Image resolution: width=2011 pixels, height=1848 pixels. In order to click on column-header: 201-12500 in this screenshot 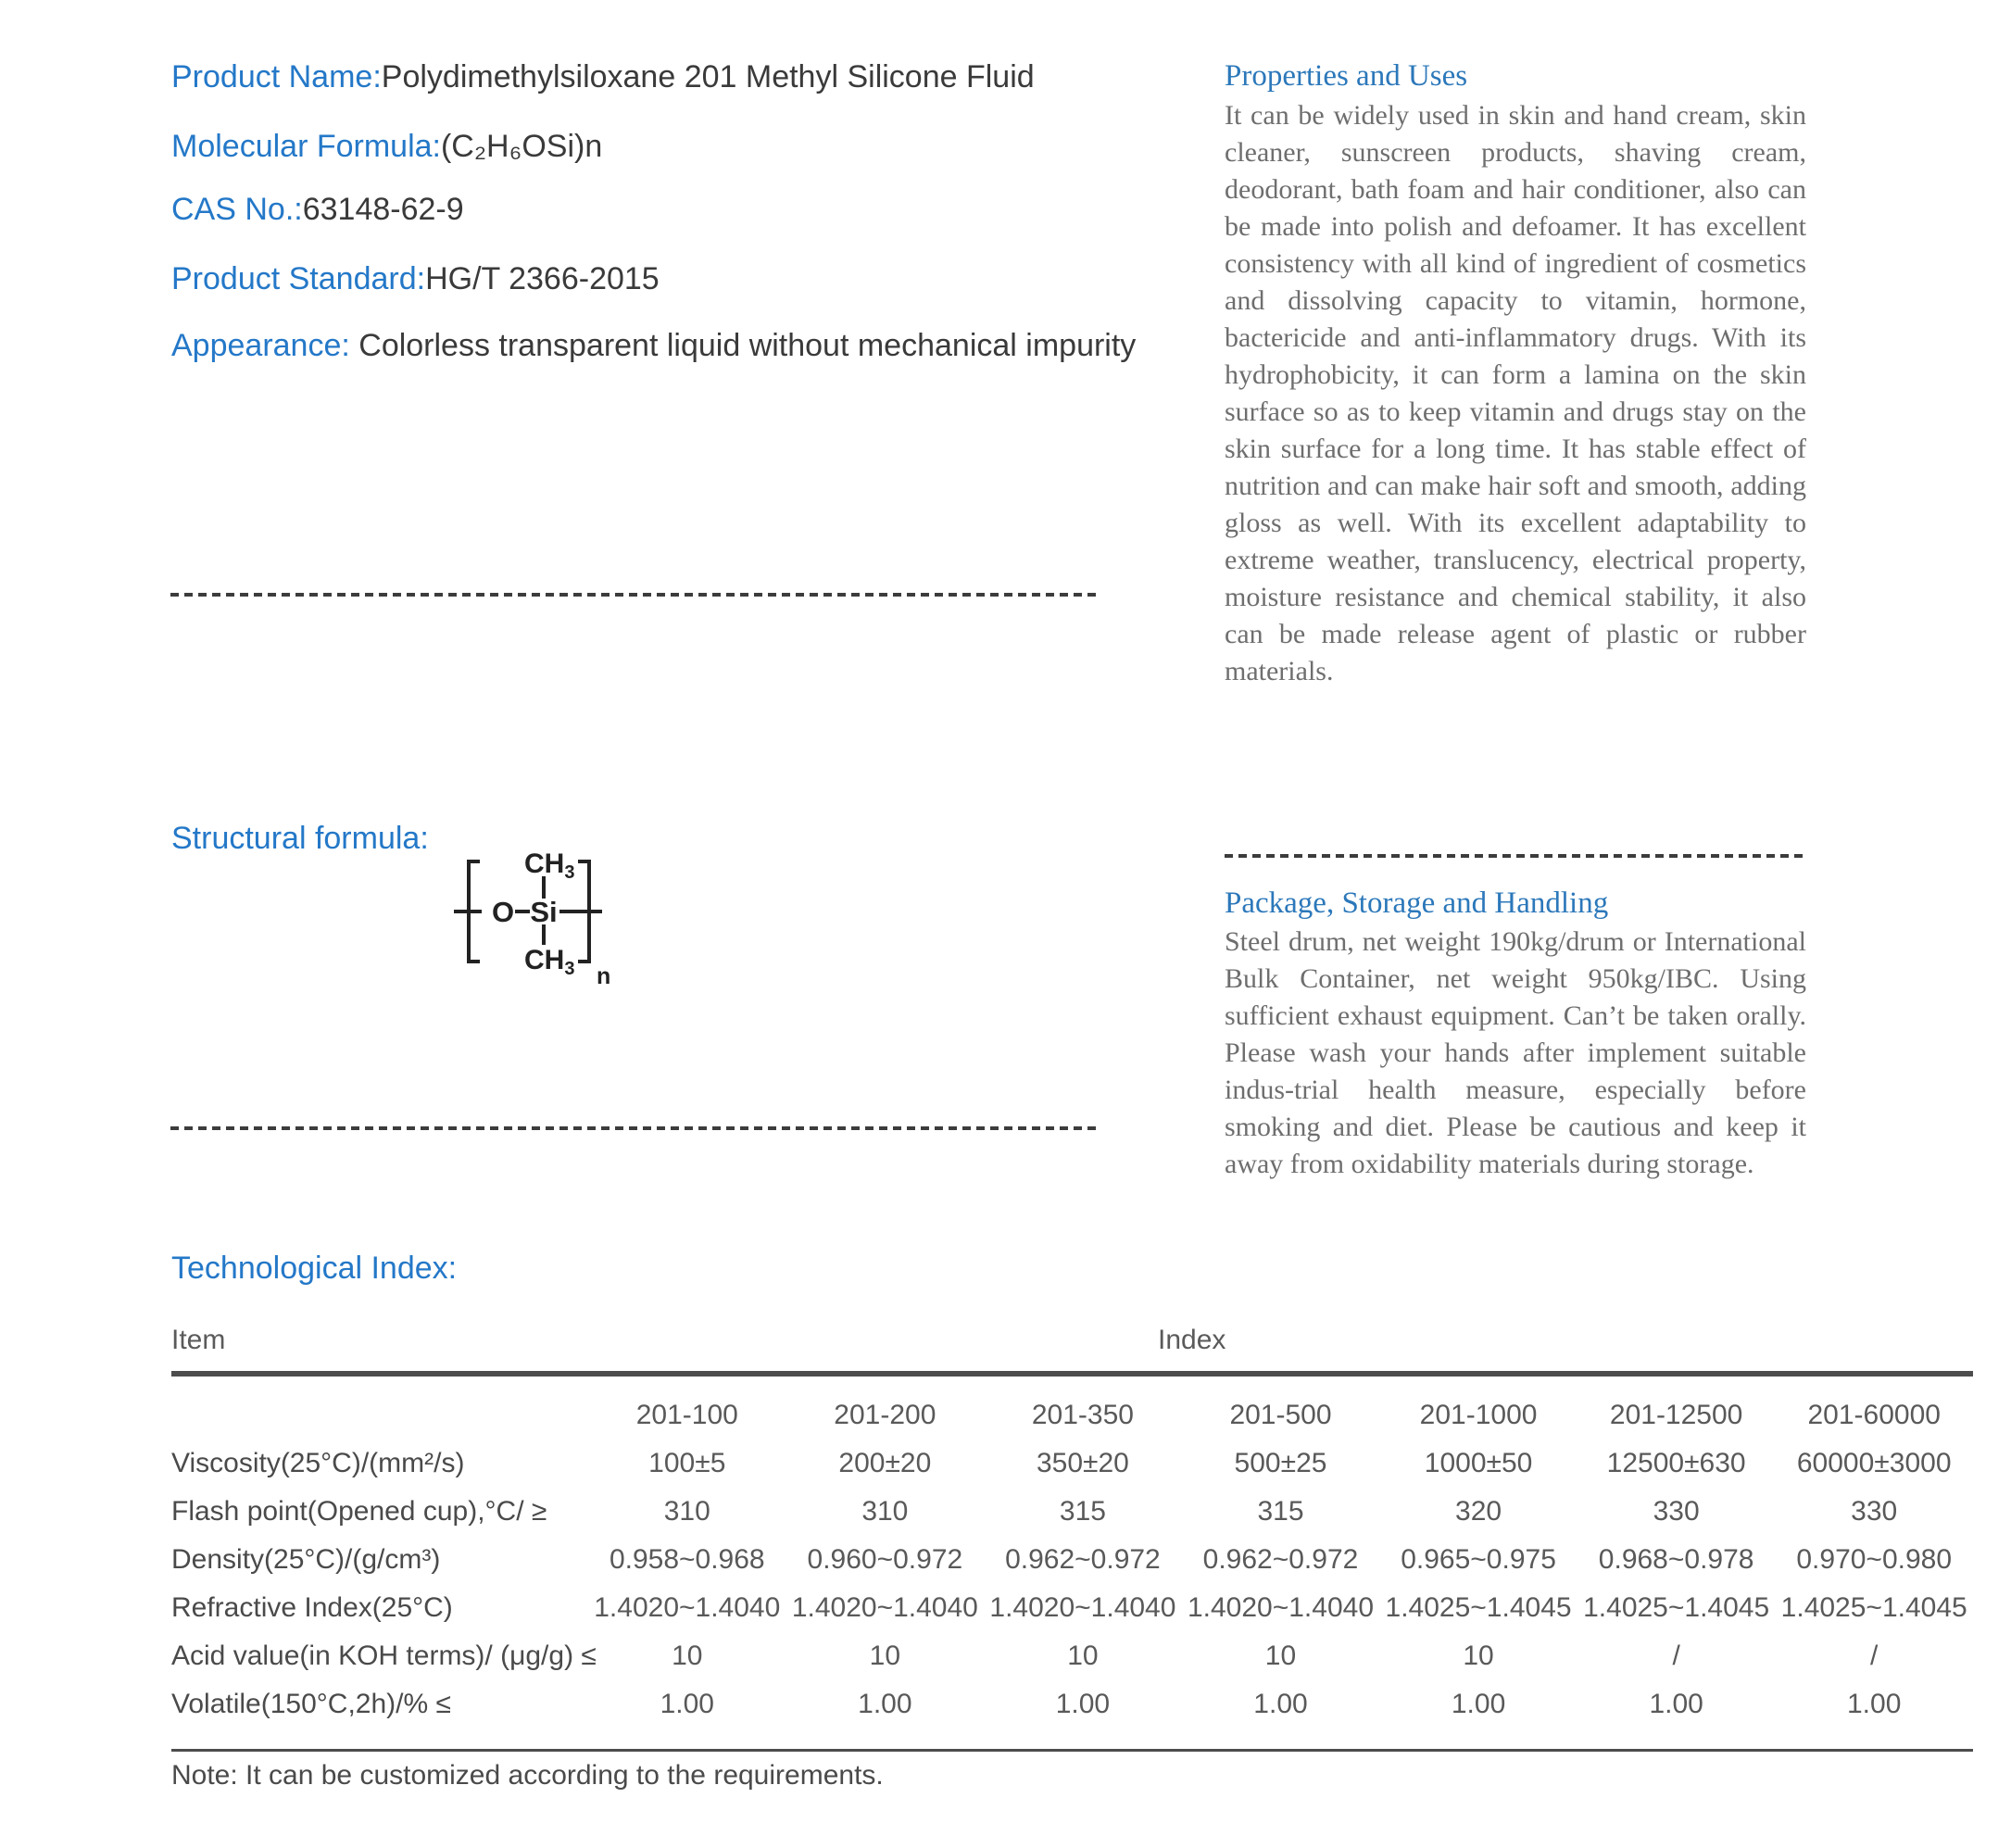, I will do `click(1676, 1415)`.